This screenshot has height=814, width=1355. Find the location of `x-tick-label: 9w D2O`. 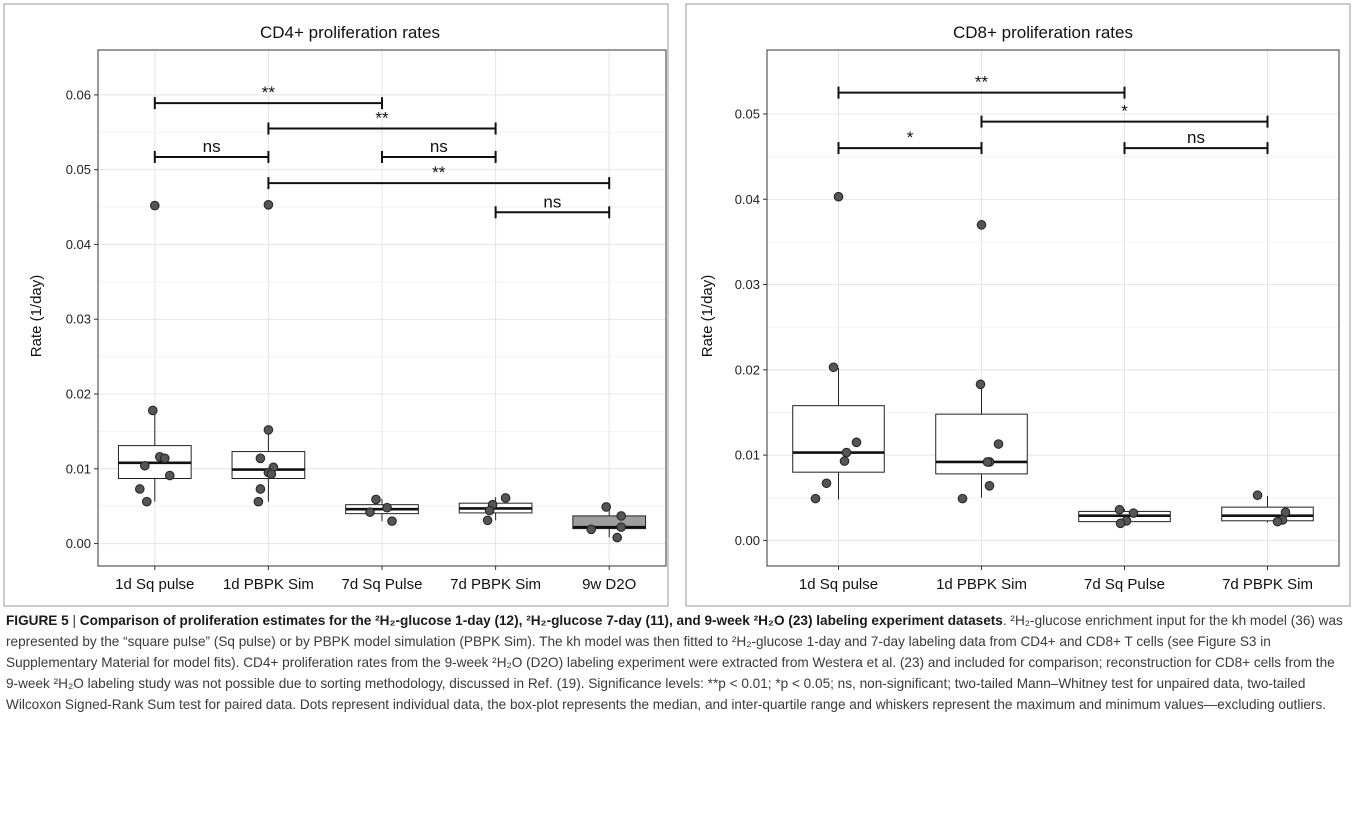

x-tick-label: 9w D2O is located at coordinates (609, 584).